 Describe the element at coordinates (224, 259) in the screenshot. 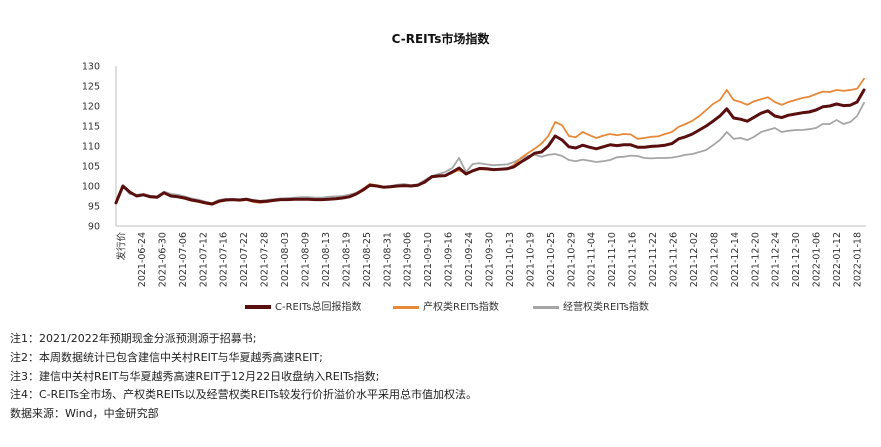

I see `x-tick-label: 2021-07-16` at that location.